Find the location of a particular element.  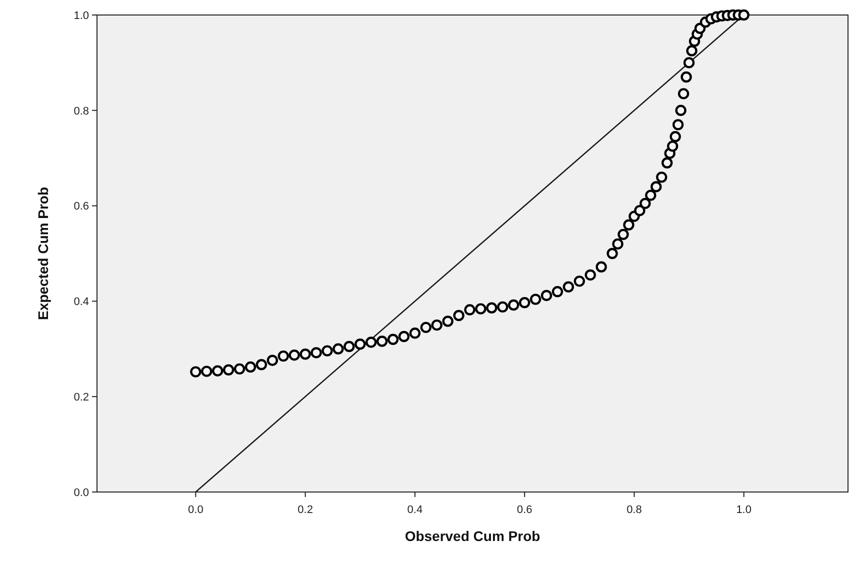

x-tick-label: 0.6 is located at coordinates (524, 510).